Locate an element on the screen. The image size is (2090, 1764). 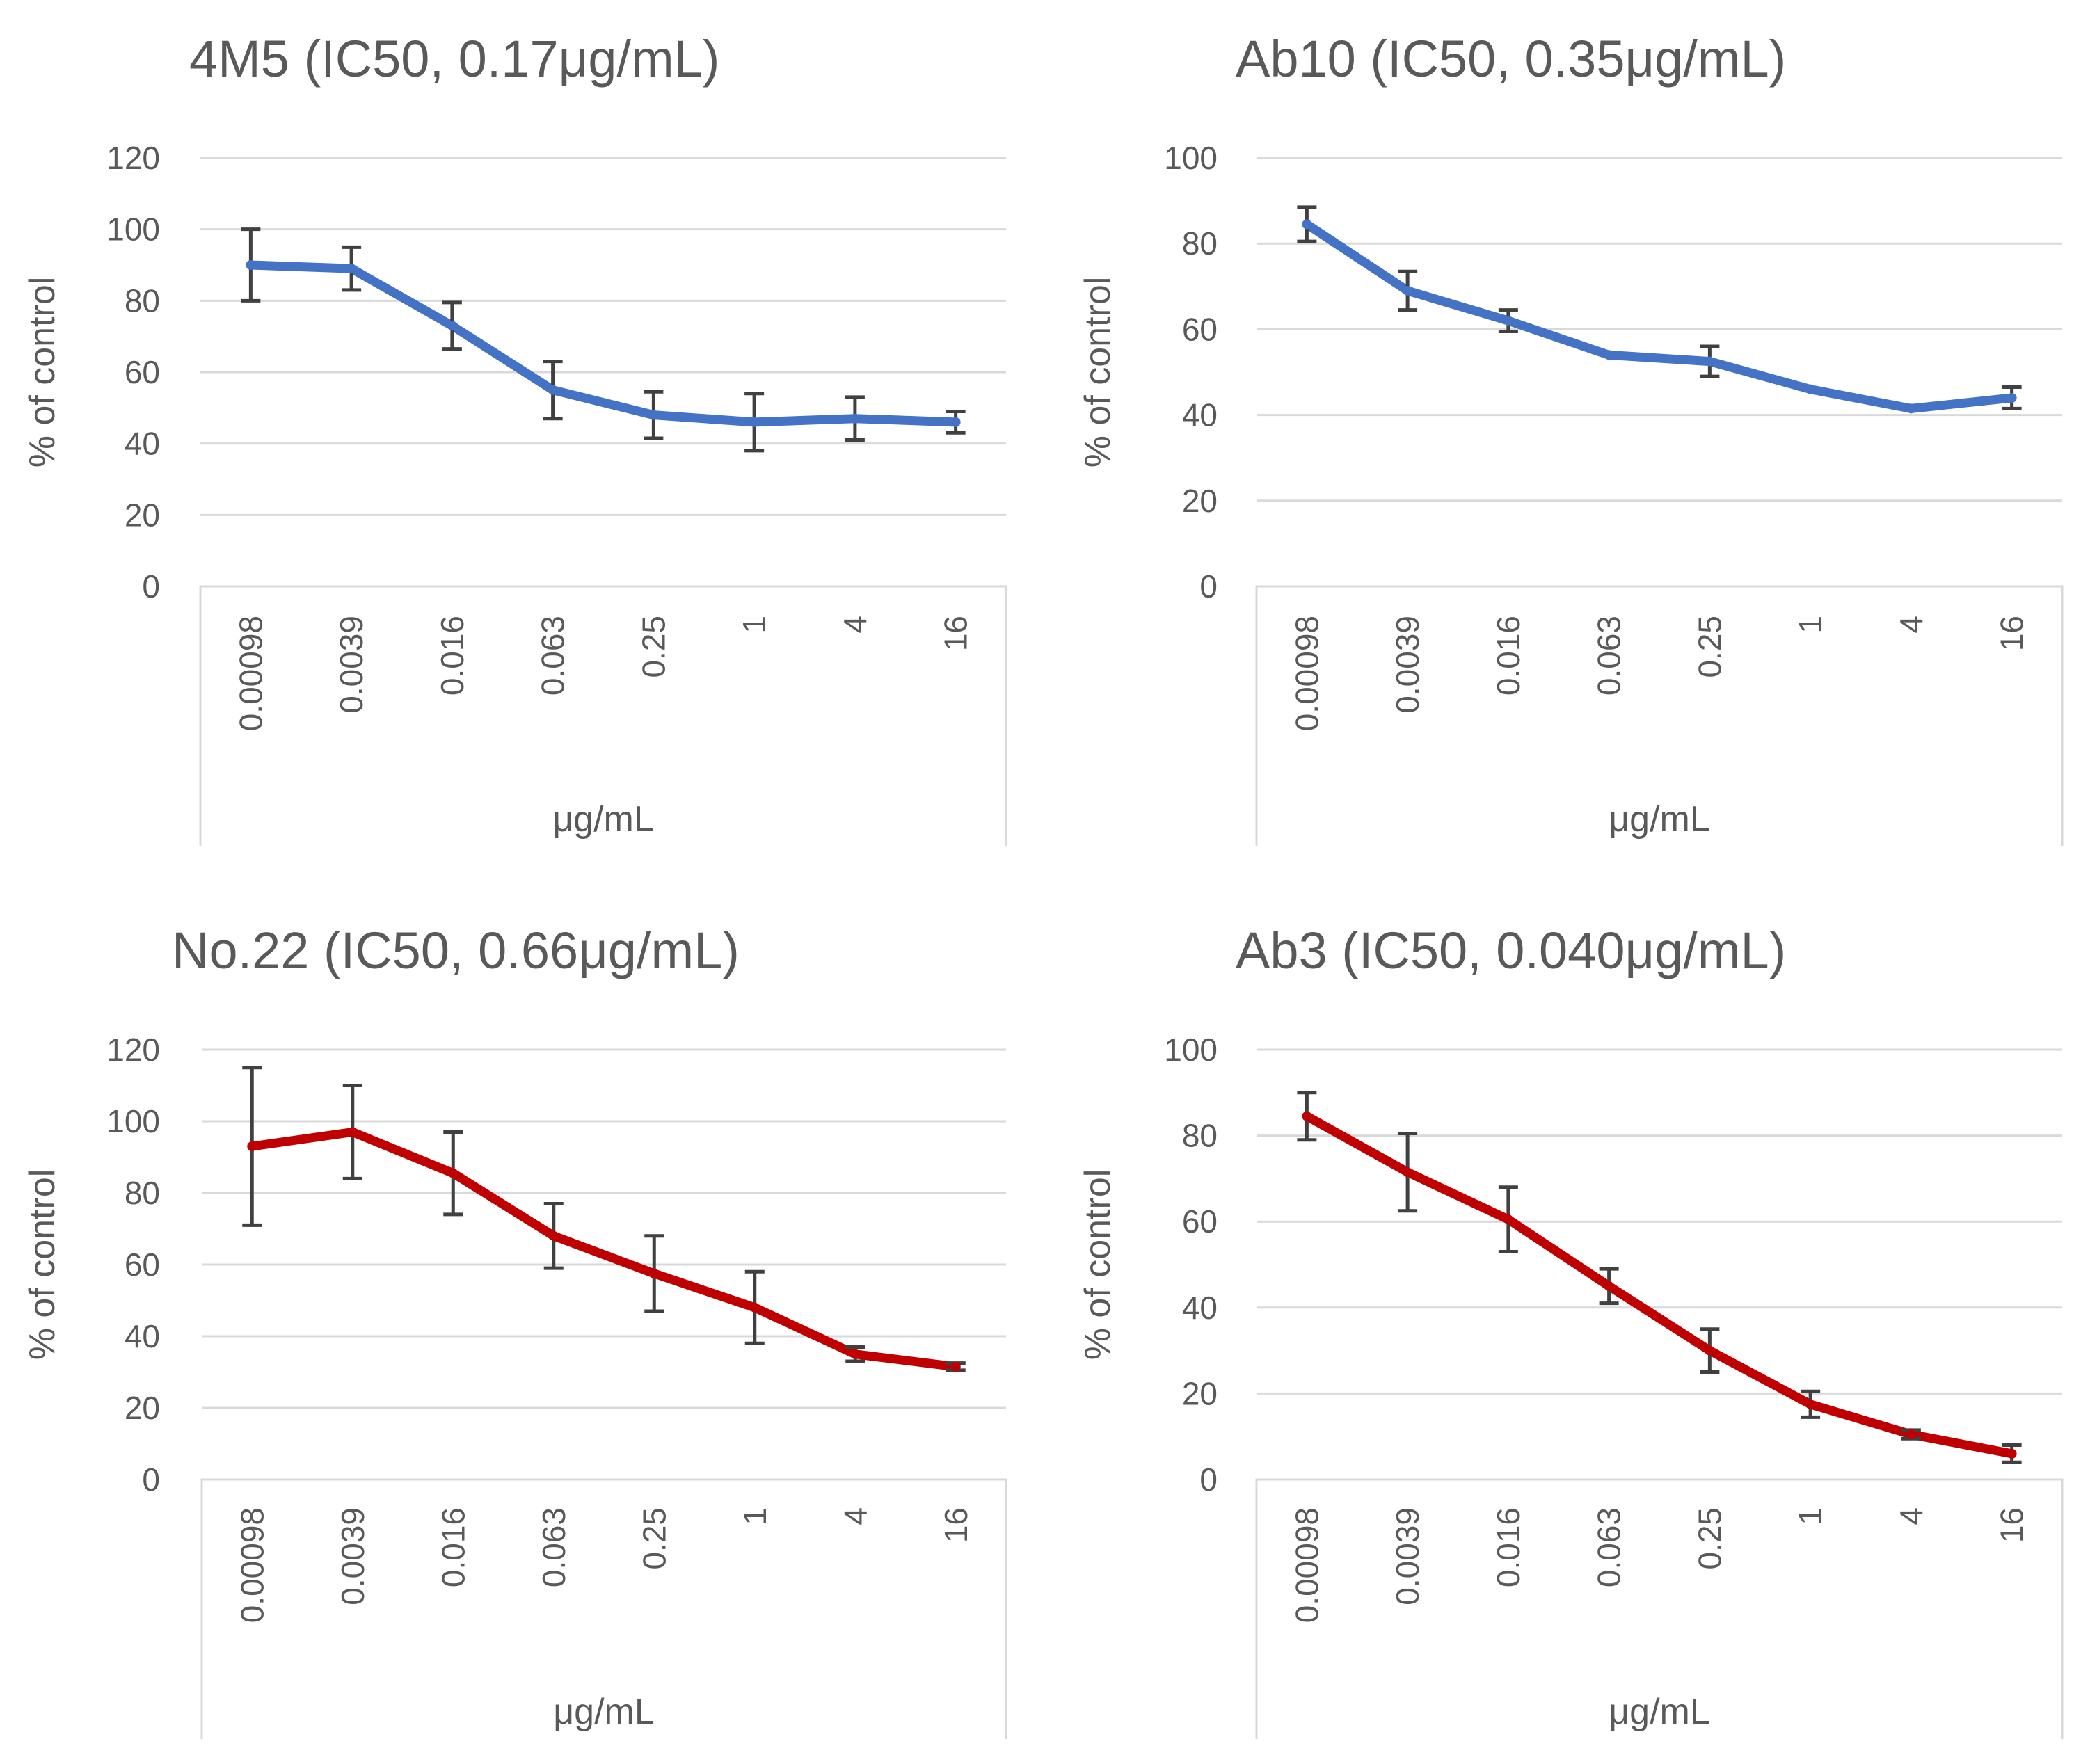
chart-title: Ab3 (IC50, 0.040μg/mL) is located at coordinates (1511, 950).